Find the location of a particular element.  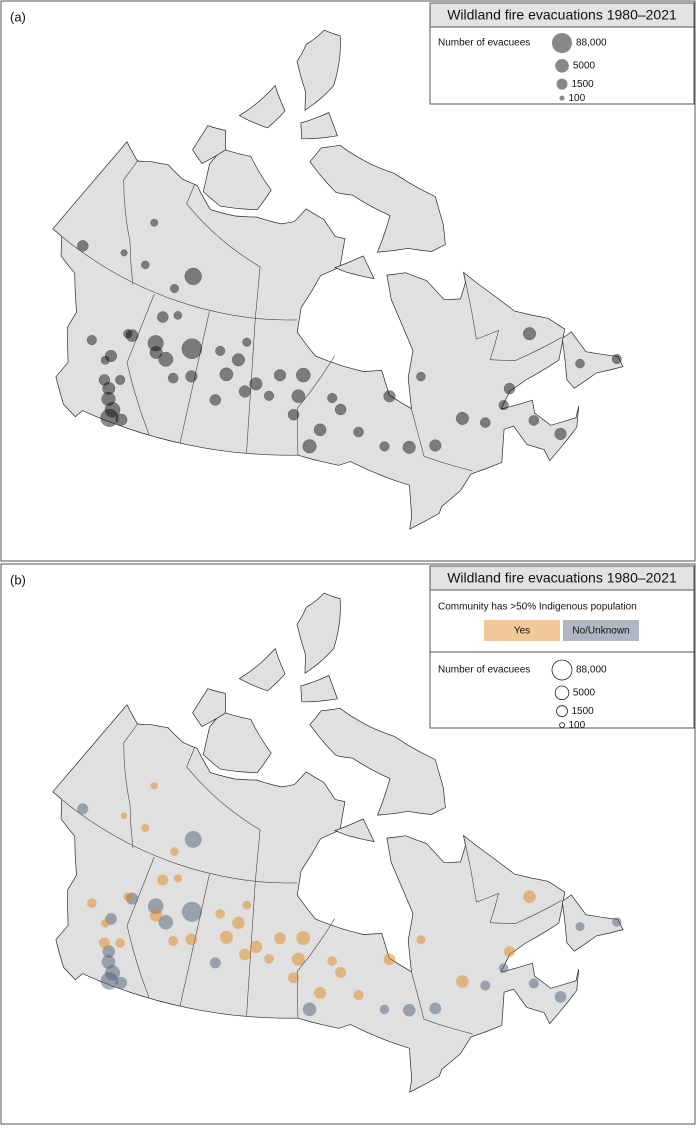

color-legend-title: Community has >50% Indigenous population is located at coordinates (537, 607).